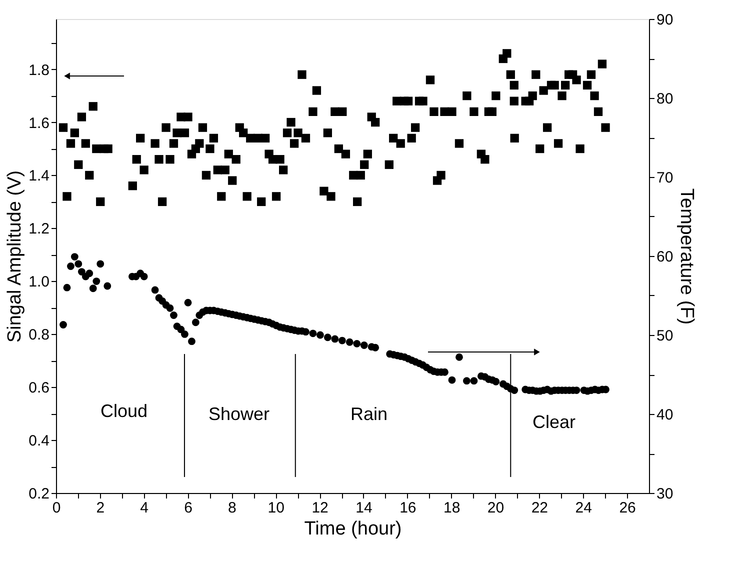 The height and width of the screenshot is (561, 738). Describe the element at coordinates (665, 178) in the screenshot. I see `y2-tick-label: 70` at that location.